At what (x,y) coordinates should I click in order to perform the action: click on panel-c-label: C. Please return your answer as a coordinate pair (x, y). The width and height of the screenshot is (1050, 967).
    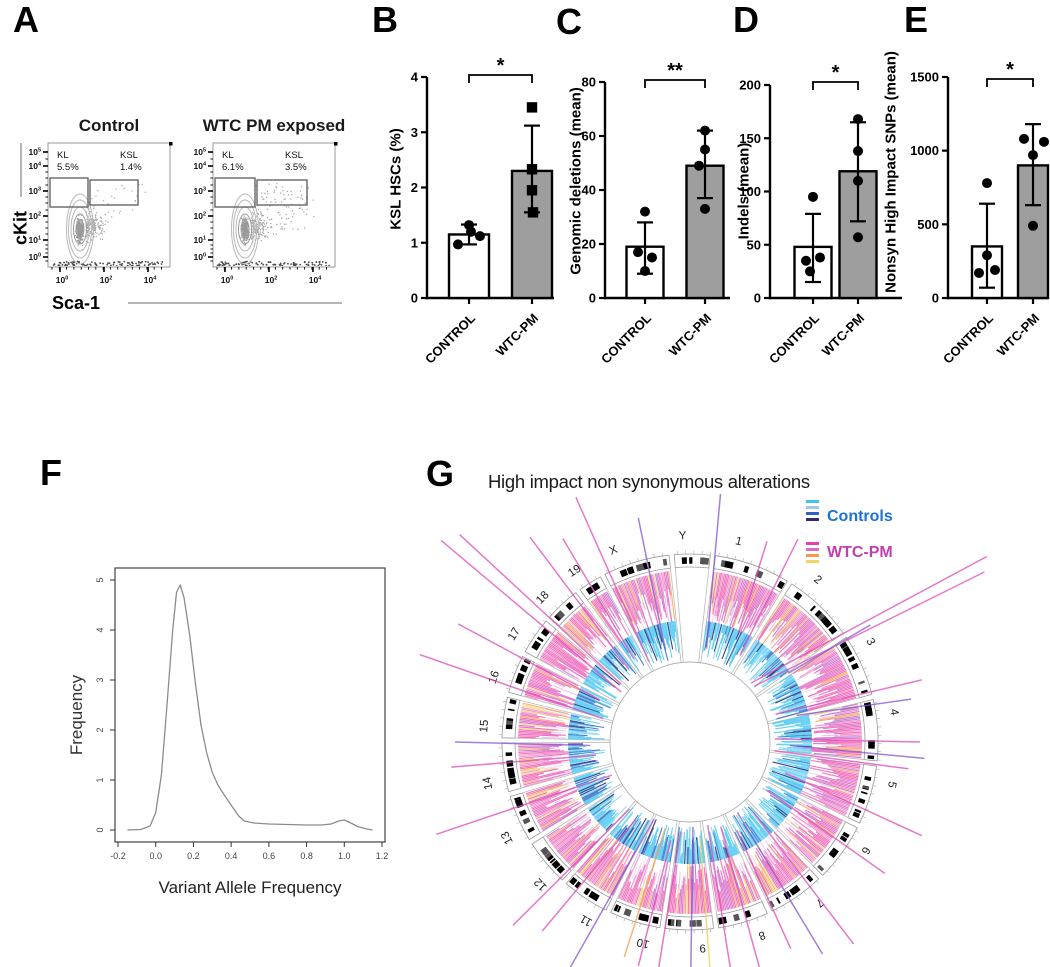
    Looking at the image, I should click on (569, 21).